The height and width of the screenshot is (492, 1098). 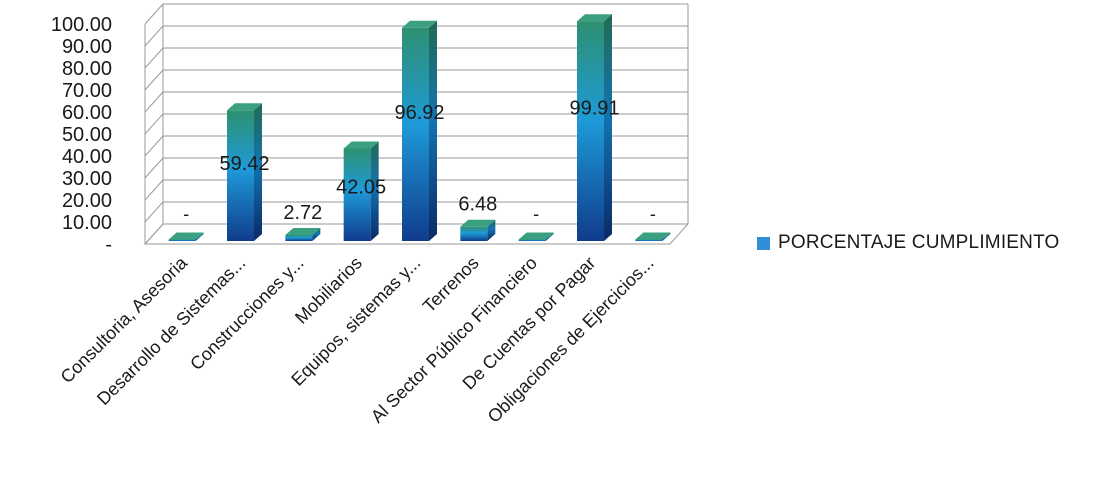 What do you see at coordinates (87, 201) in the screenshot?
I see `y-tick-label: 20.00` at bounding box center [87, 201].